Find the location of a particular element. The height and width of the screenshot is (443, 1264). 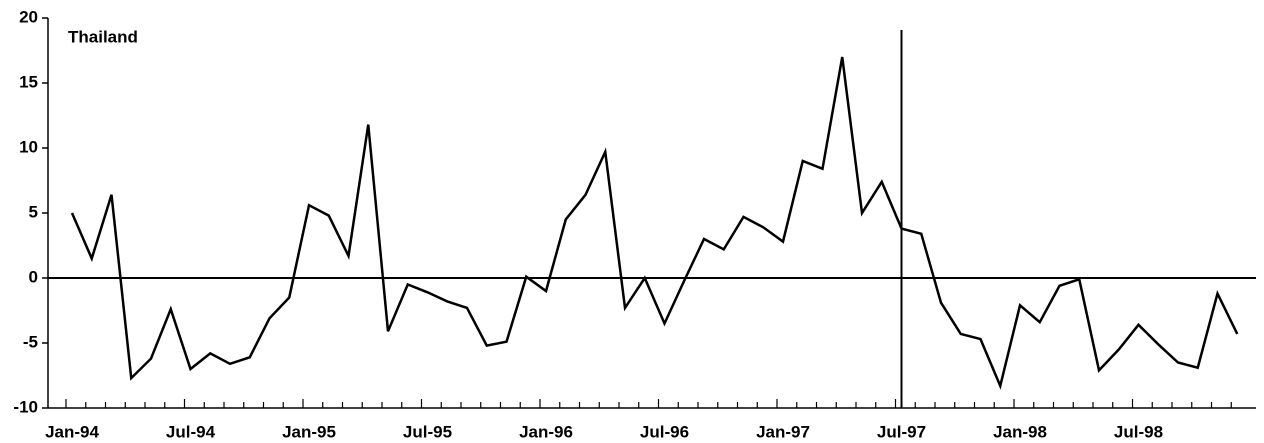

x-tick-label: Jul-95 is located at coordinates (427, 431).